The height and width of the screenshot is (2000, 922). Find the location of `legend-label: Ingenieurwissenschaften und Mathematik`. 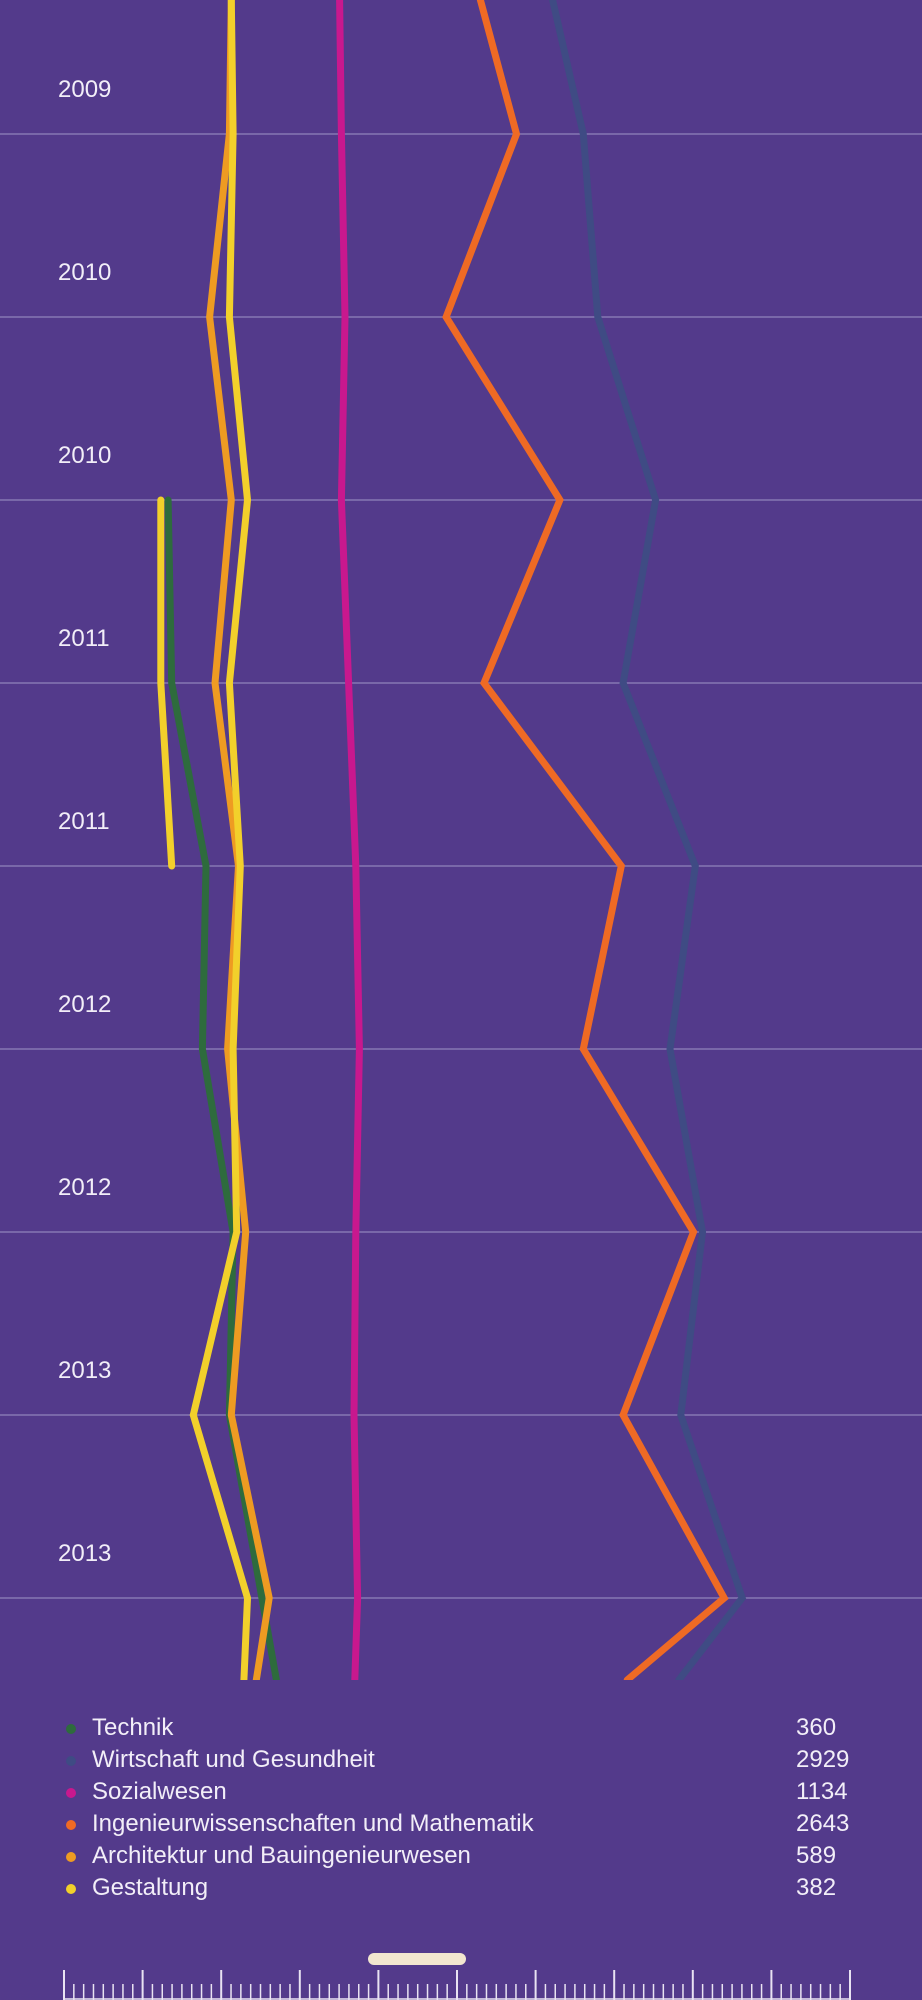

legend-label: Ingenieurwissenschaften und Mathematik is located at coordinates (313, 1823).